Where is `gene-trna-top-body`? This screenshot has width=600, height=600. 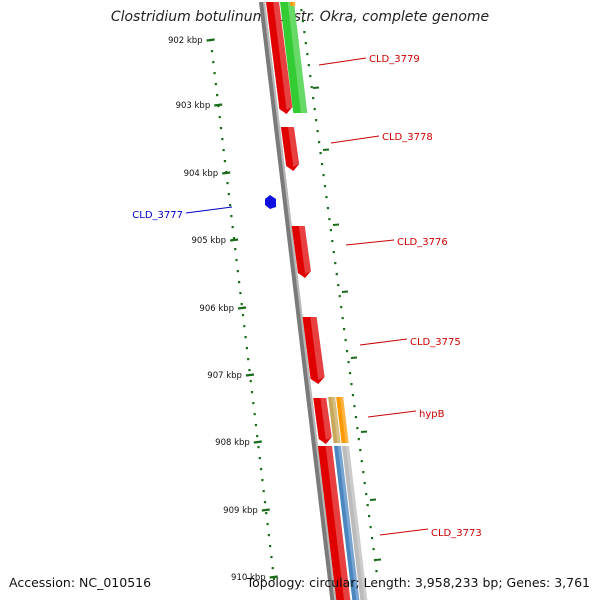 gene-trna-top-body is located at coordinates (293, 4).